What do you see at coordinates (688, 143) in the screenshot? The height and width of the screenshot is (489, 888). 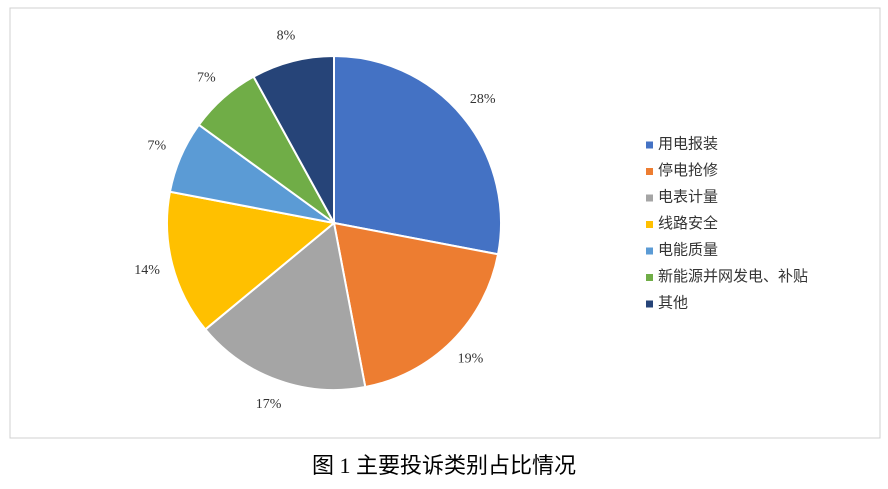 I see `legend-label: 用电报装` at bounding box center [688, 143].